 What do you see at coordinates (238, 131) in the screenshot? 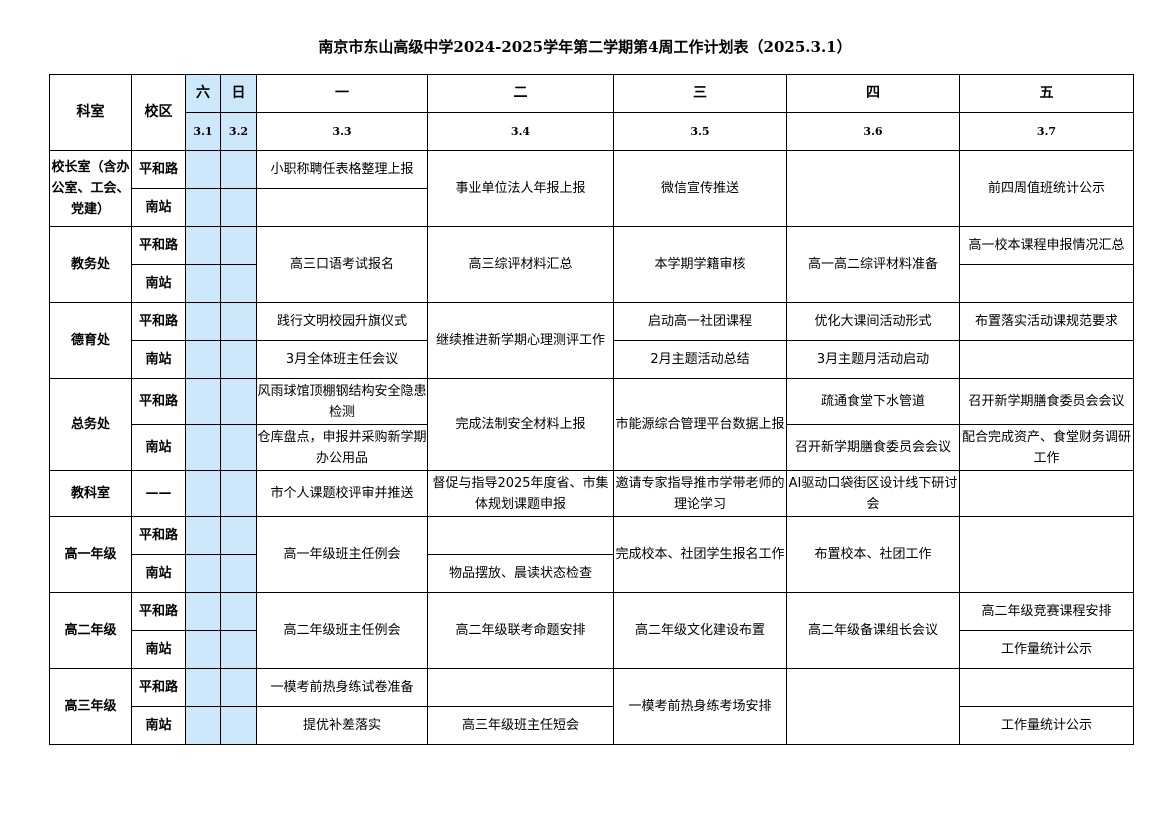
I see `date-header: 3.2` at bounding box center [238, 131].